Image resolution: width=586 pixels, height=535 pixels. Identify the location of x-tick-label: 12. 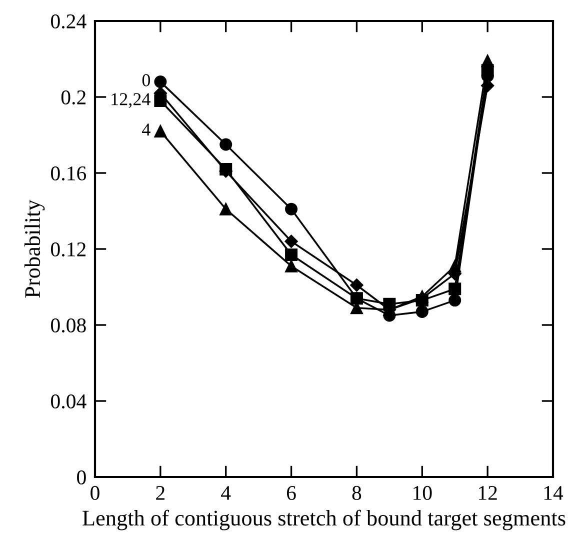
(487, 493).